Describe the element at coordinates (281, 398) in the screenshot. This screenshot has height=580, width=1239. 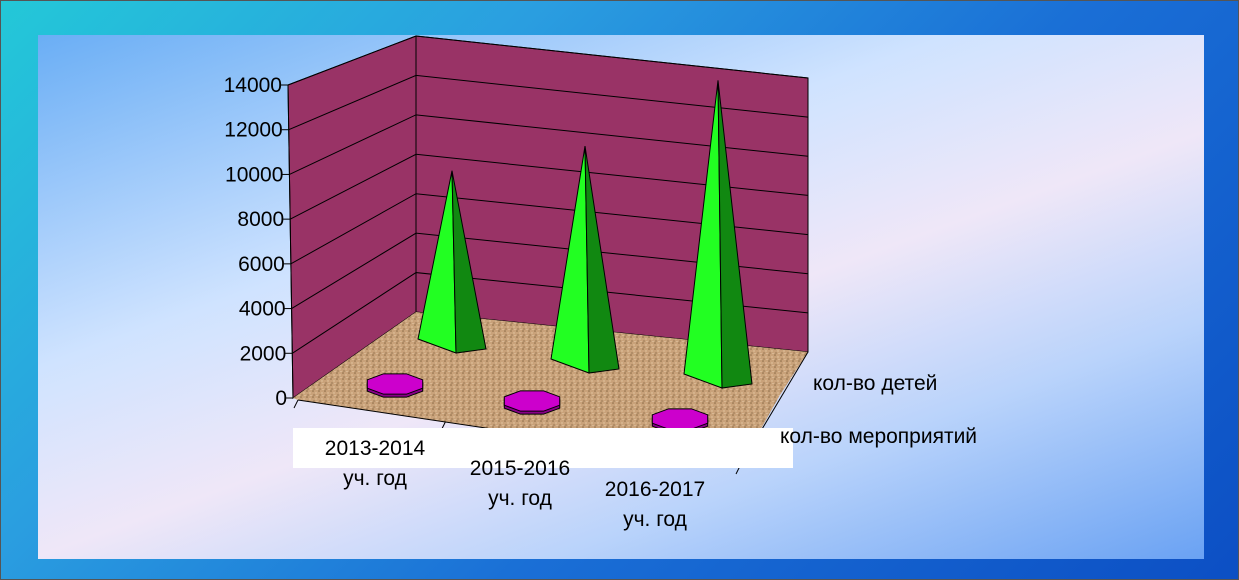
I see `y-tick-label: 0` at that location.